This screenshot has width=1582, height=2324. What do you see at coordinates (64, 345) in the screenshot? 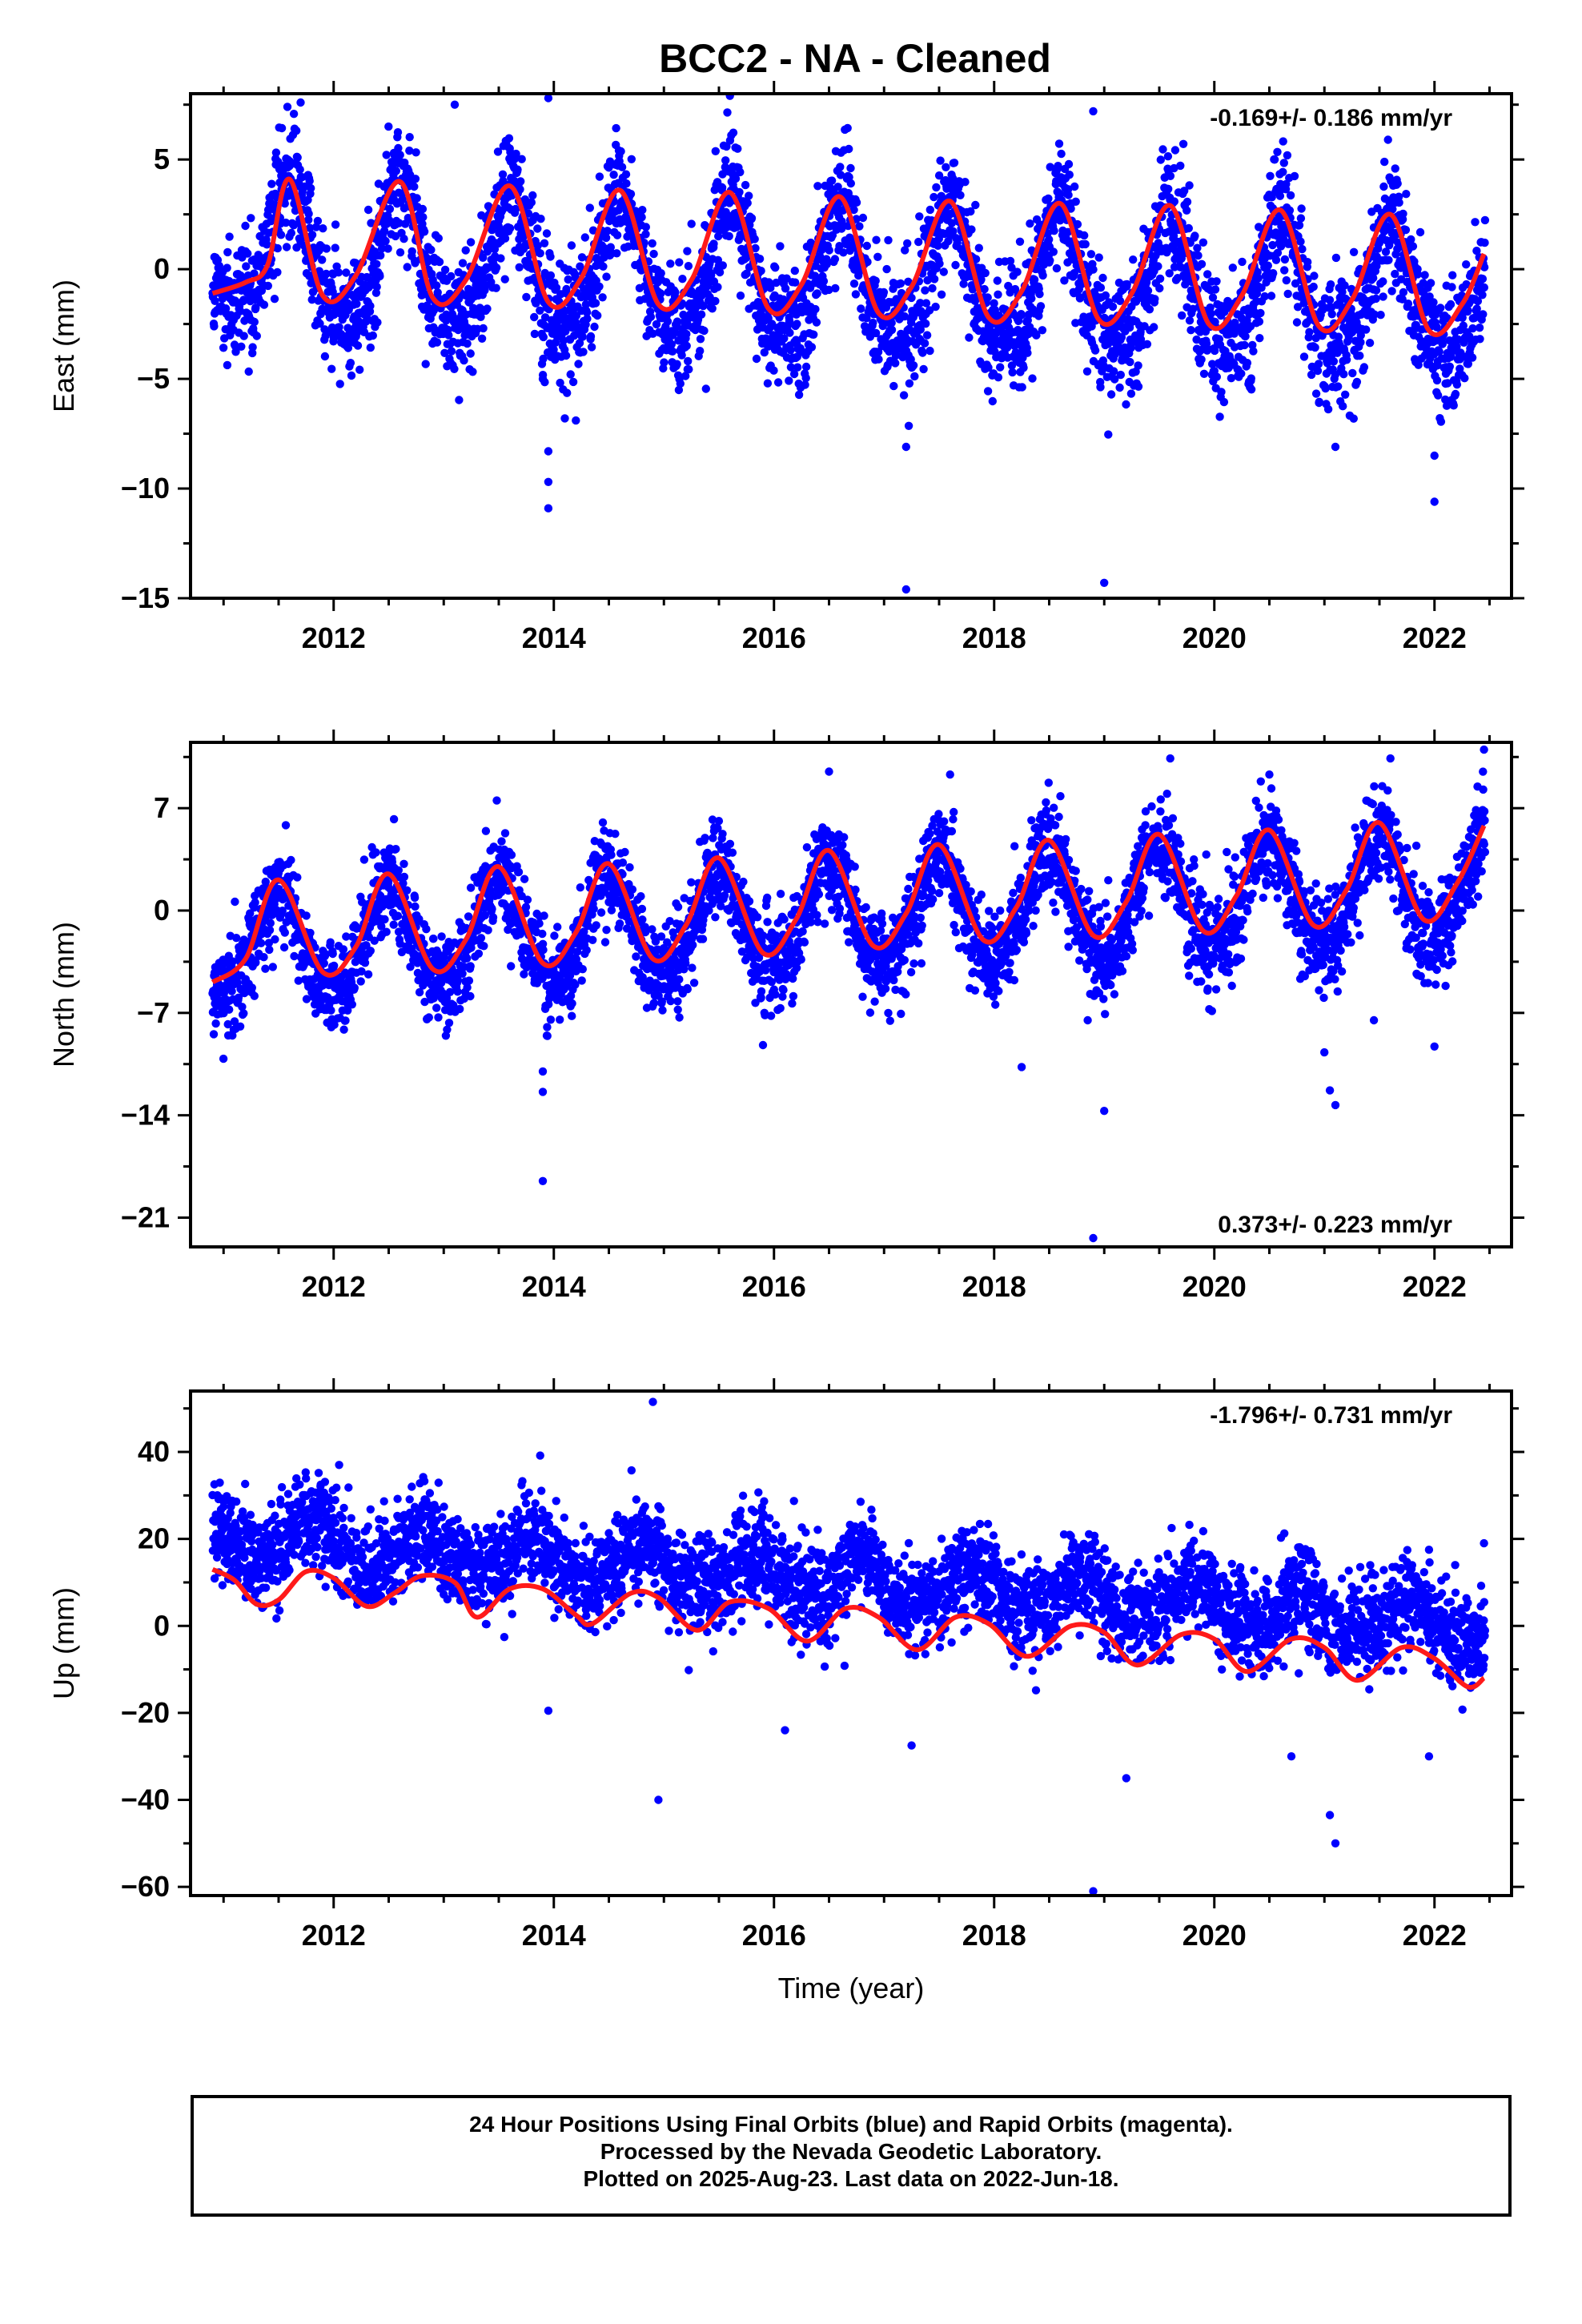
I see `y-axis-label: East (mm)` at bounding box center [64, 345].